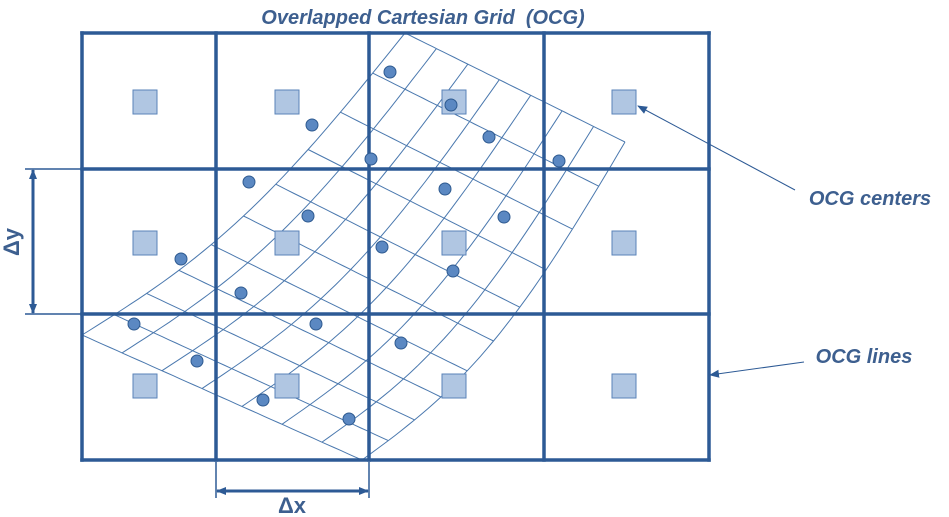  Describe the element at coordinates (870, 199) in the screenshot. I see `ocg-centers-label: OCG centers` at that location.